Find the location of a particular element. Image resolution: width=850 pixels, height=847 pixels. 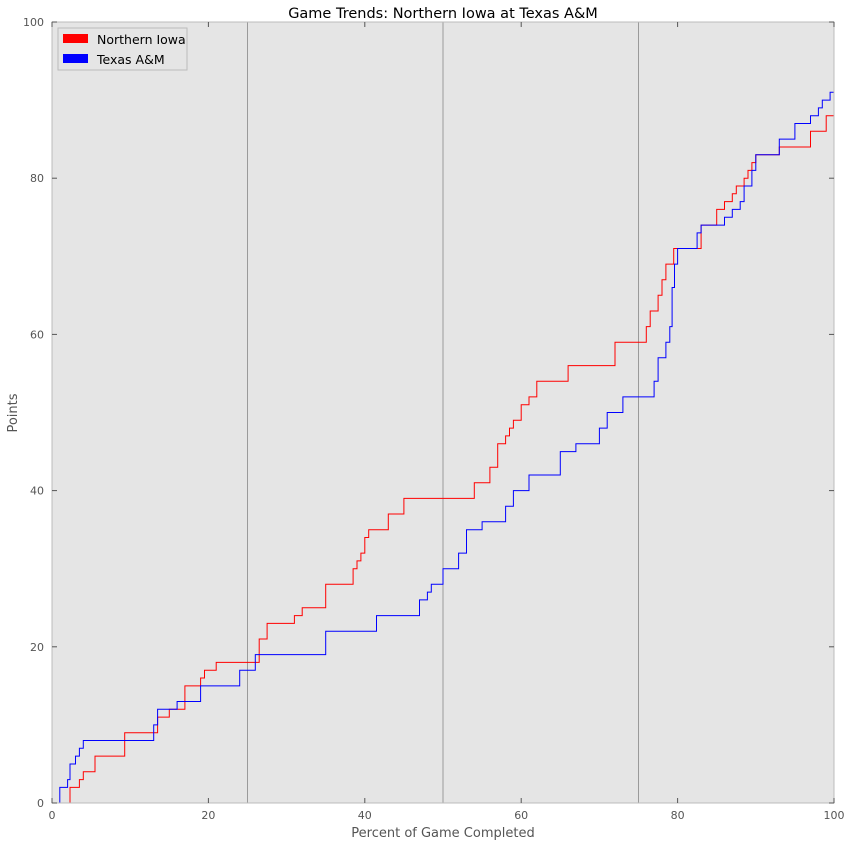

x-tick-label: 80 is located at coordinates (678, 815).